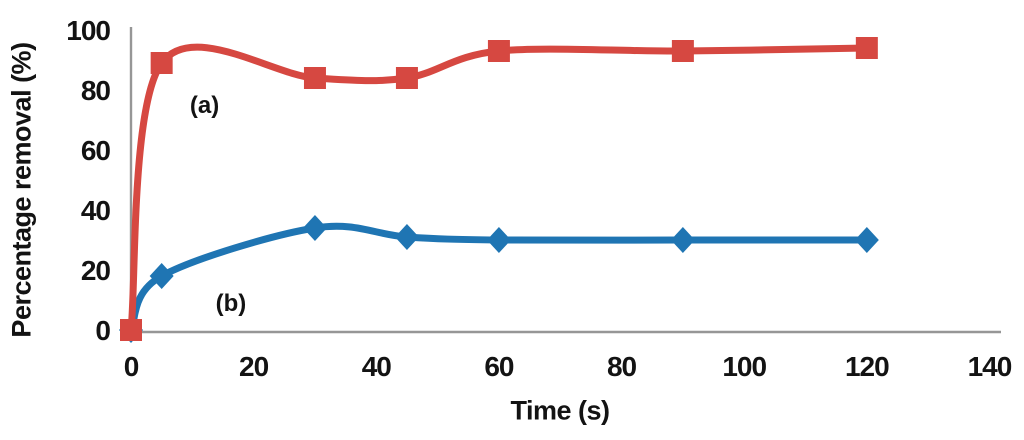 This screenshot has width=1024, height=440. What do you see at coordinates (96, 270) in the screenshot?
I see `y-tick-label: 20` at bounding box center [96, 270].